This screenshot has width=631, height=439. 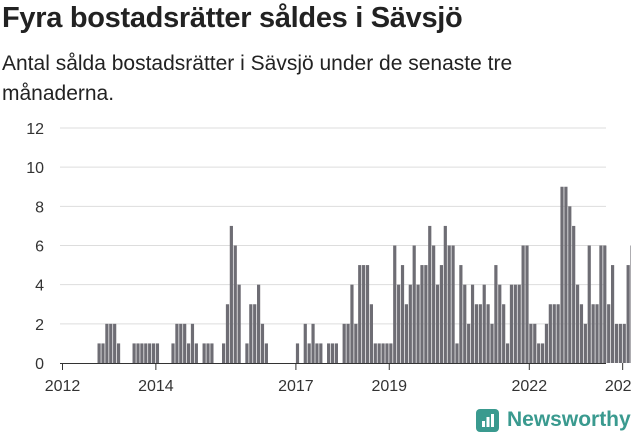 What do you see at coordinates (618, 386) in the screenshot?
I see `x-tick-label: 2024` at bounding box center [618, 386].